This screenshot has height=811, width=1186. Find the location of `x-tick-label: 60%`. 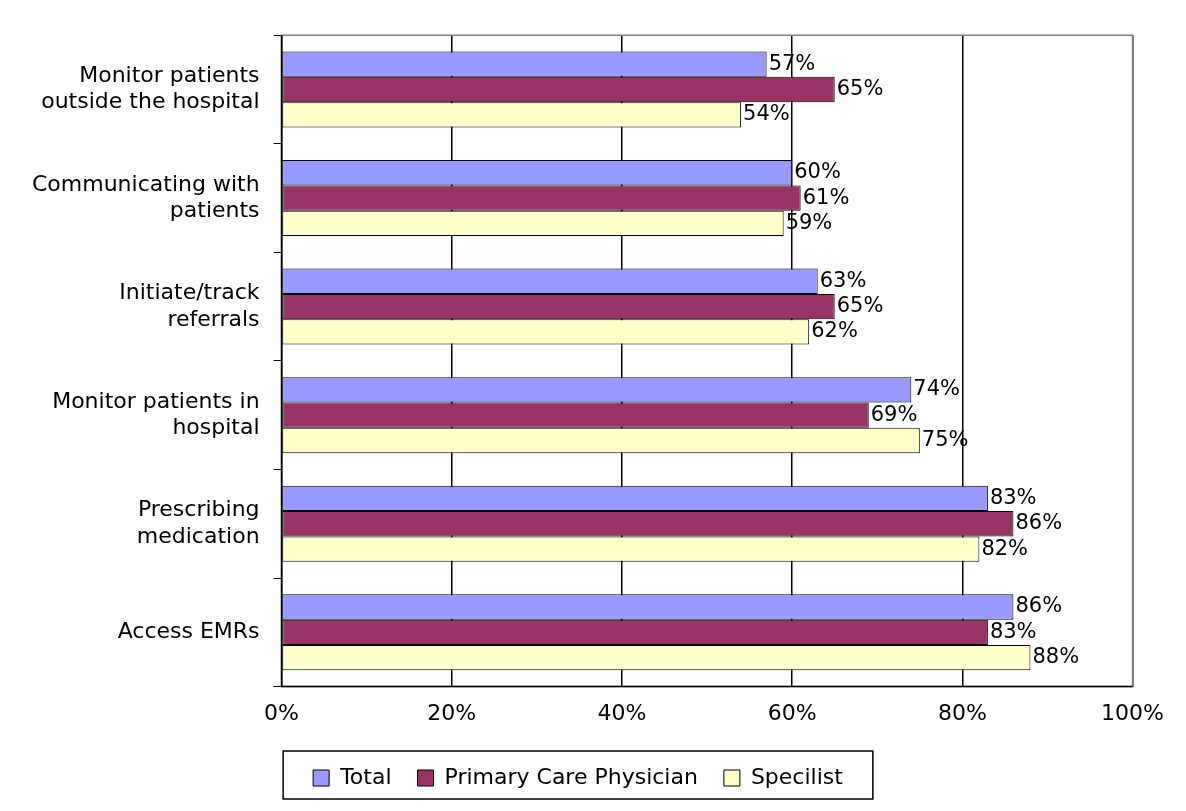

x-tick-label: 60% is located at coordinates (792, 712).